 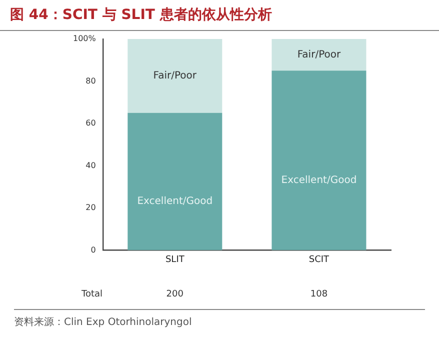 I want to click on y-tick-label: 40, so click(x=91, y=165).